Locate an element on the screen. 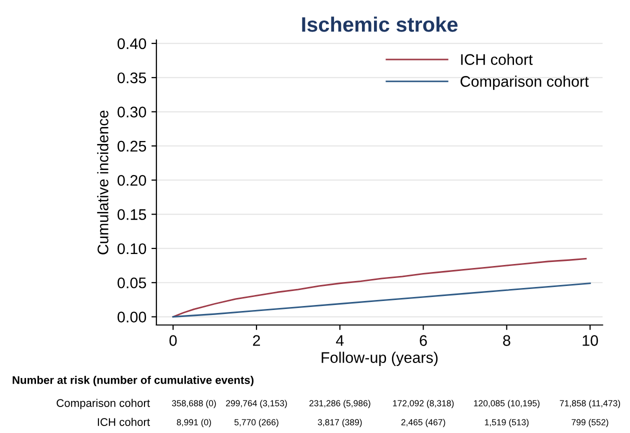  x-tick-label: 6 is located at coordinates (423, 340).